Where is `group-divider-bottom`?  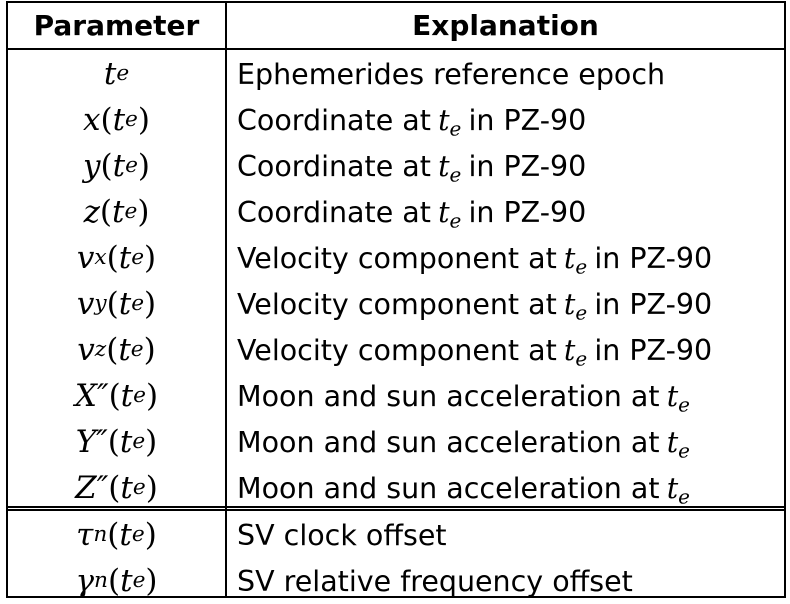 group-divider-bottom is located at coordinates (396, 510).